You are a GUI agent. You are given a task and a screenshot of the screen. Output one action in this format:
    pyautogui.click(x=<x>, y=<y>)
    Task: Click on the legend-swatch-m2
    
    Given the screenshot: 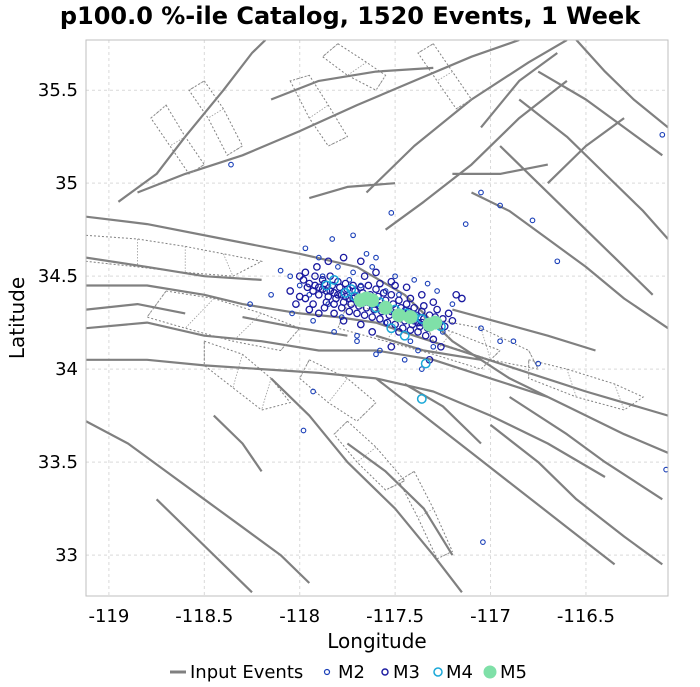 What is the action you would take?
    pyautogui.click(x=327, y=672)
    